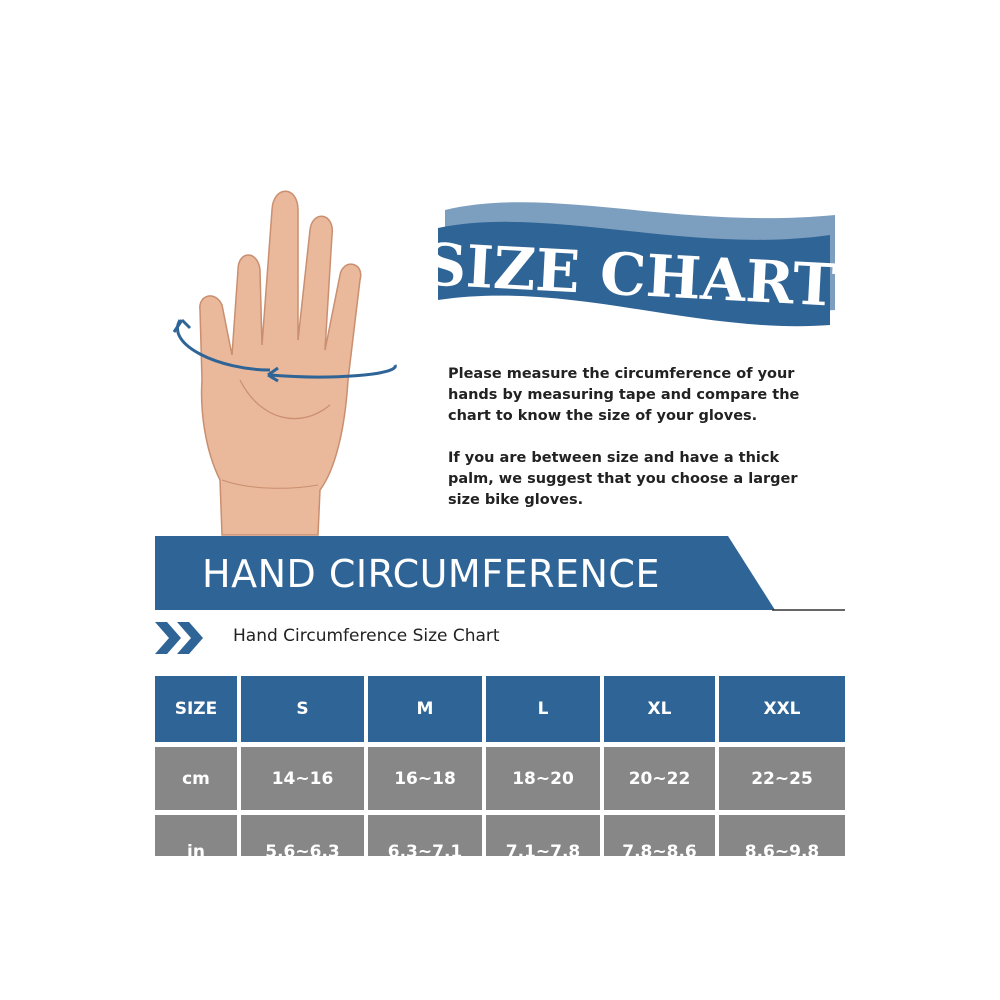  Describe the element at coordinates (196, 849) in the screenshot. I see `cell-text: in` at that location.